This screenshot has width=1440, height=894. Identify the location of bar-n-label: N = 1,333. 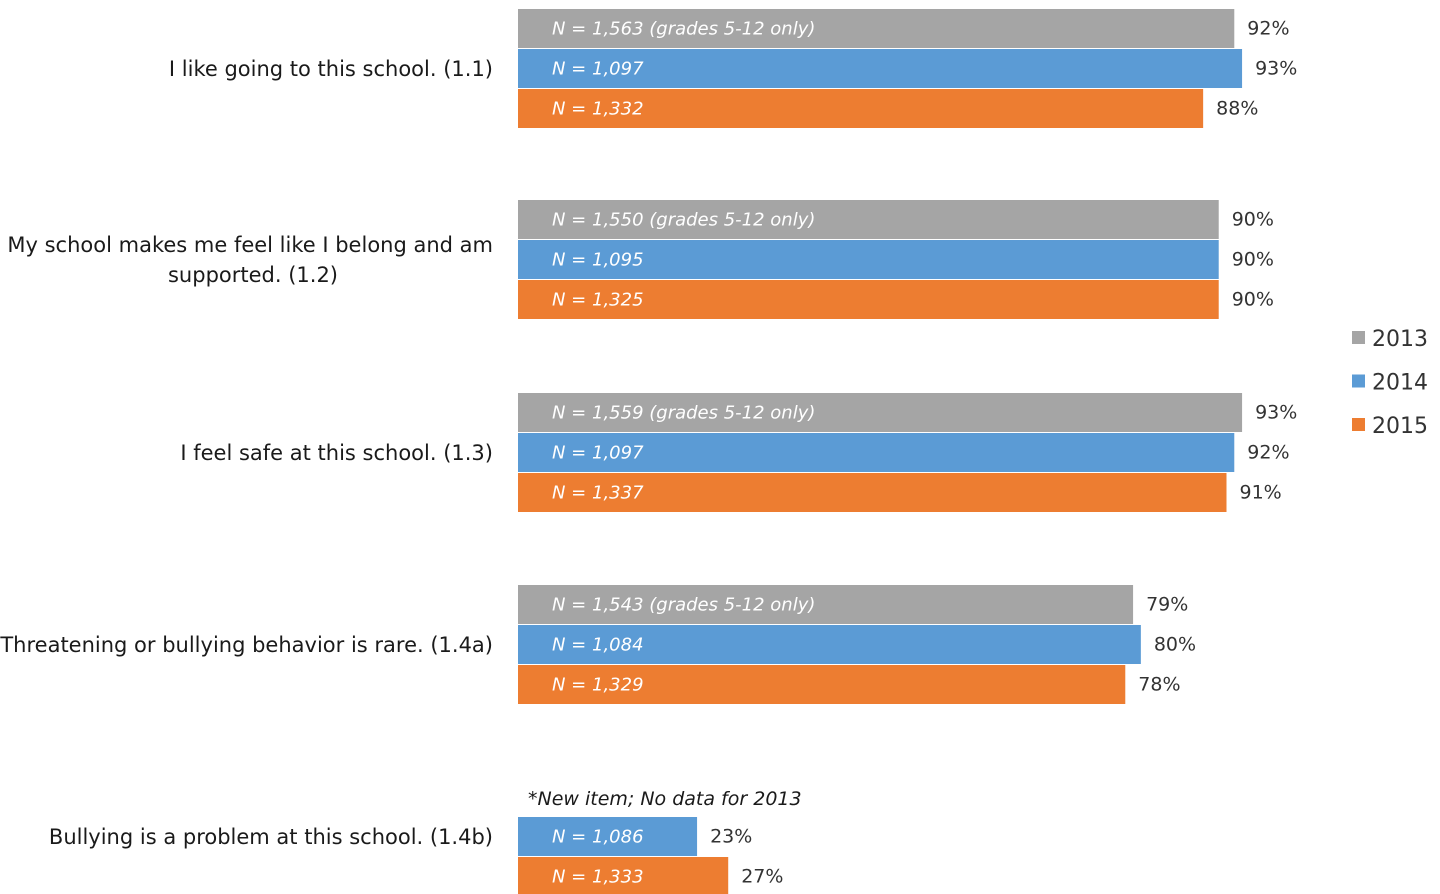
(598, 877).